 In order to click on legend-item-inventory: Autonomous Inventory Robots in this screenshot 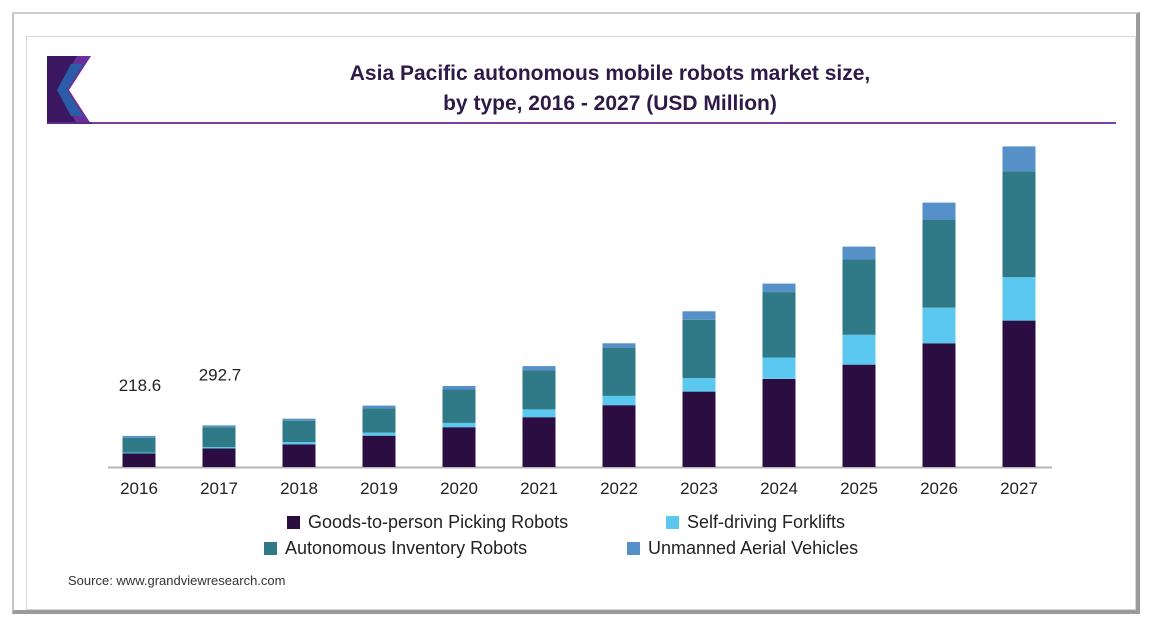, I will do `click(395, 548)`.